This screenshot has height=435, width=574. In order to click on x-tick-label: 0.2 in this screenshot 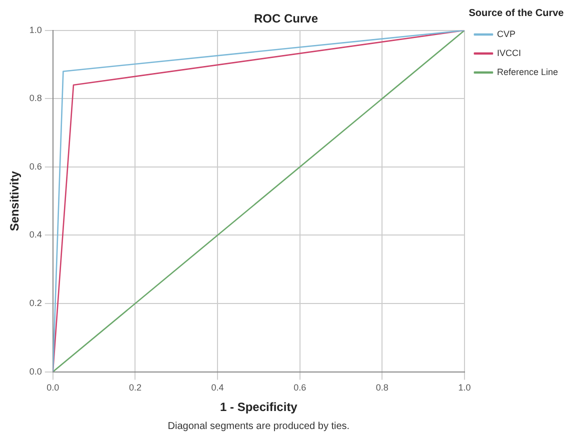, I will do `click(135, 387)`.